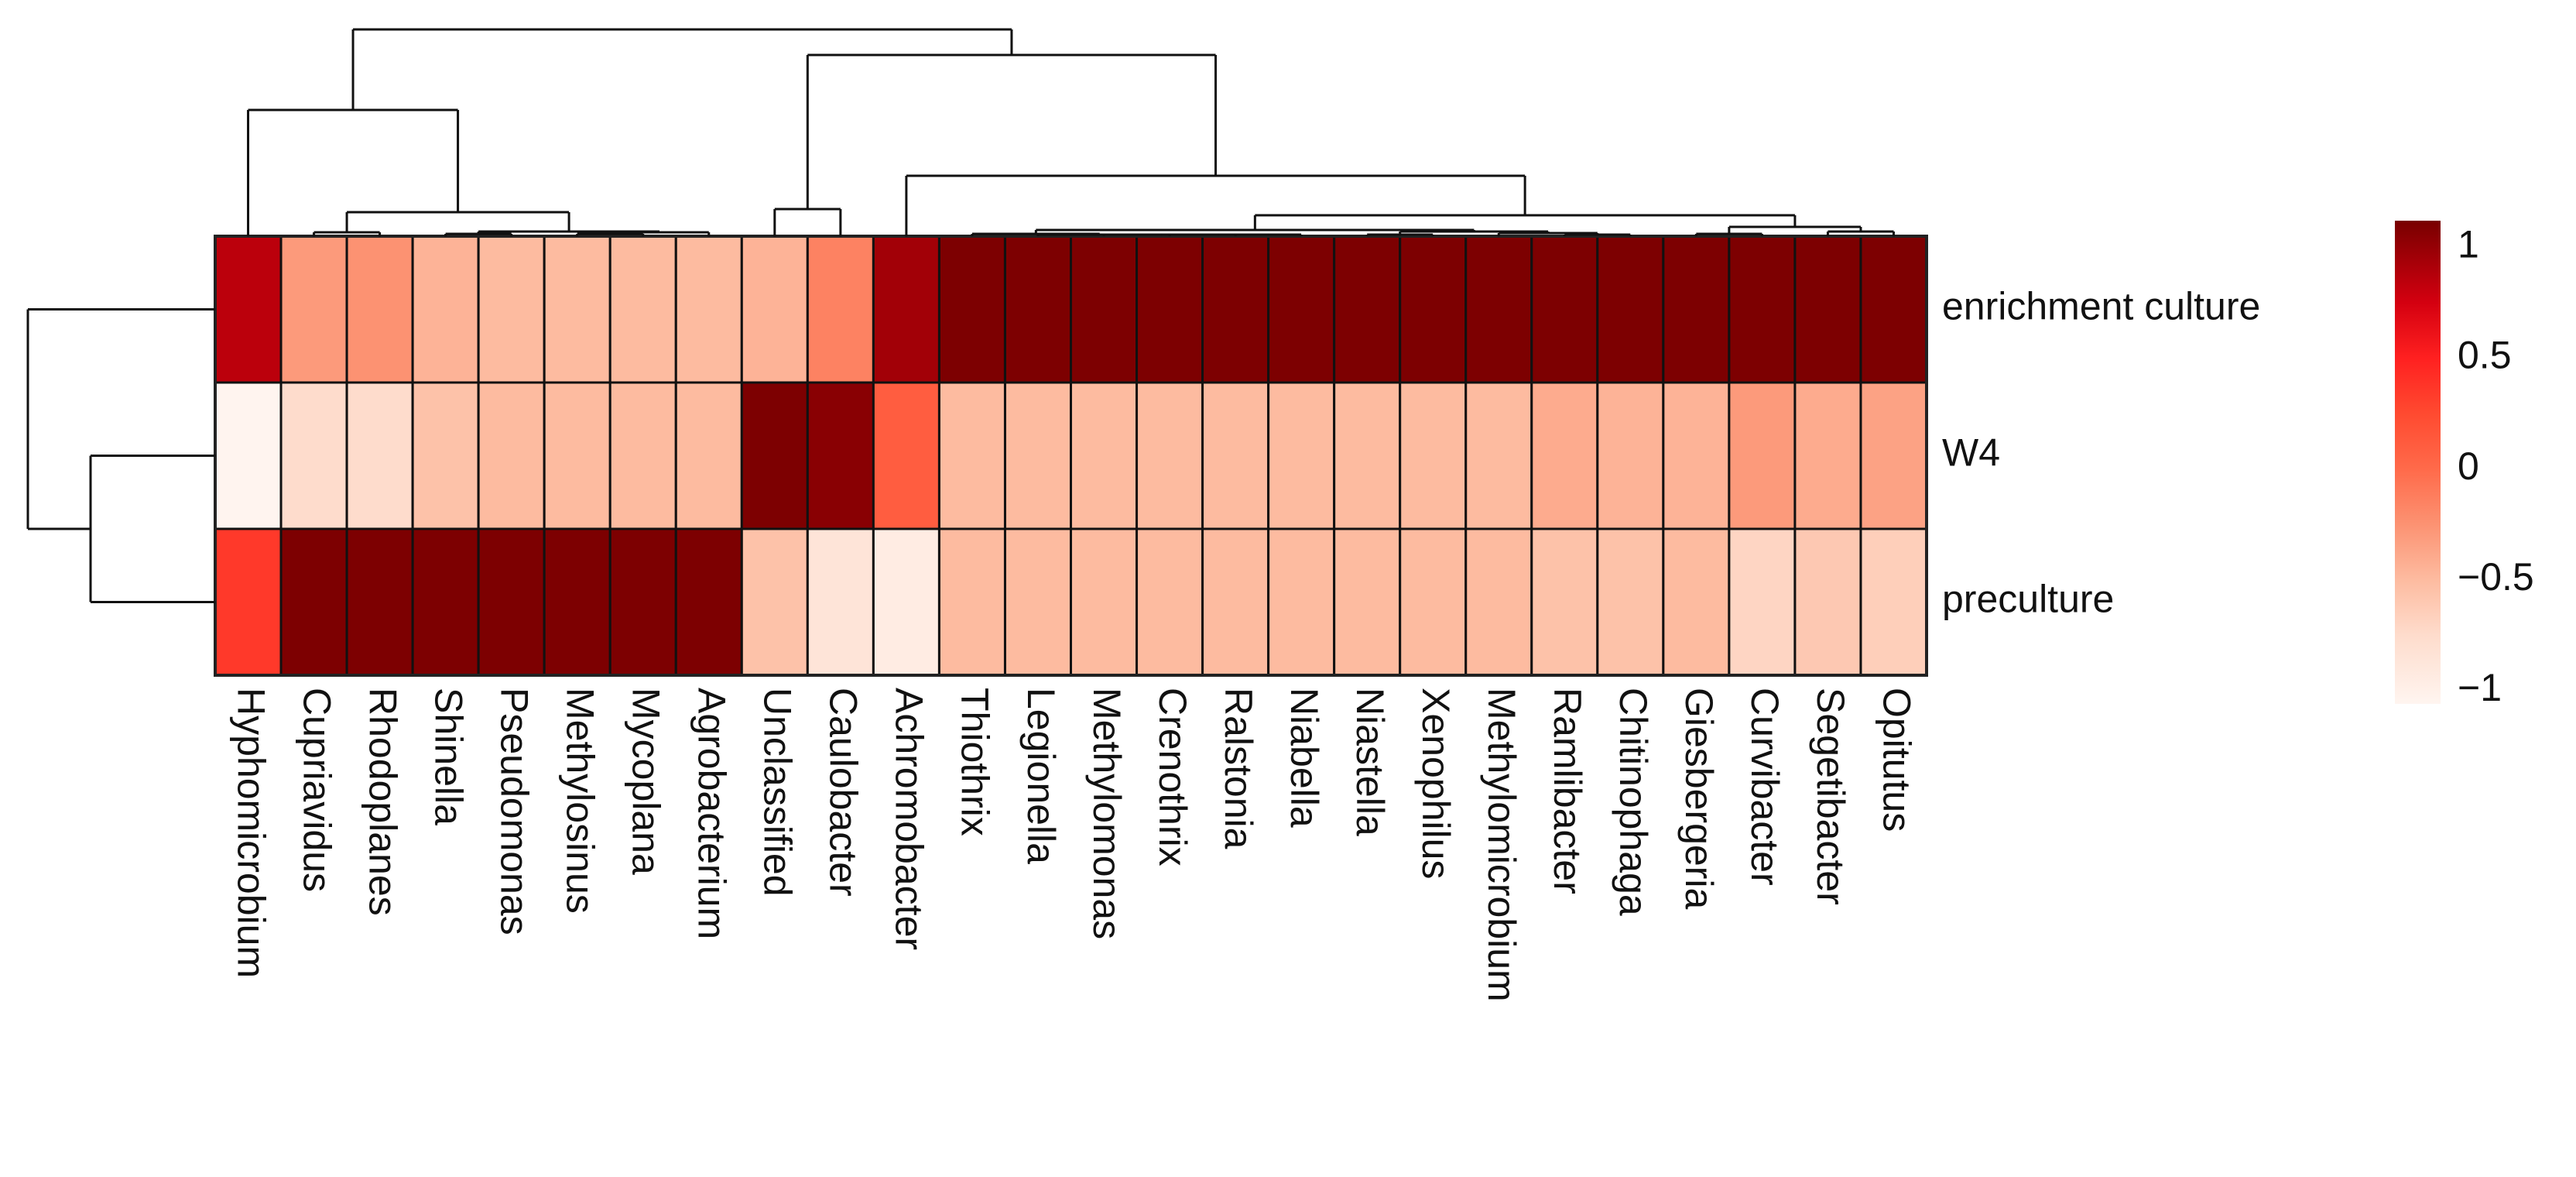 The image size is (2576, 1177). I want to click on column-label: Chitinophaga, so click(1633, 802).